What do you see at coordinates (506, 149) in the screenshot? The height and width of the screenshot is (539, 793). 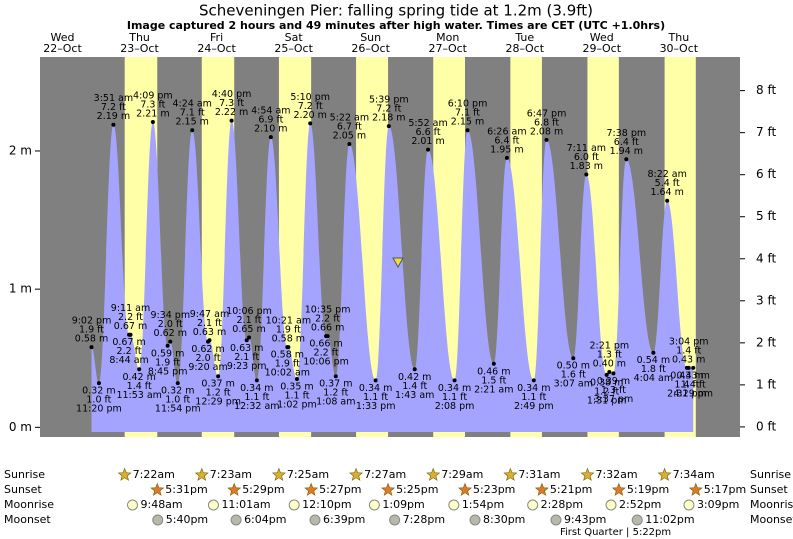 I see `tide-label: 1.95 m` at bounding box center [506, 149].